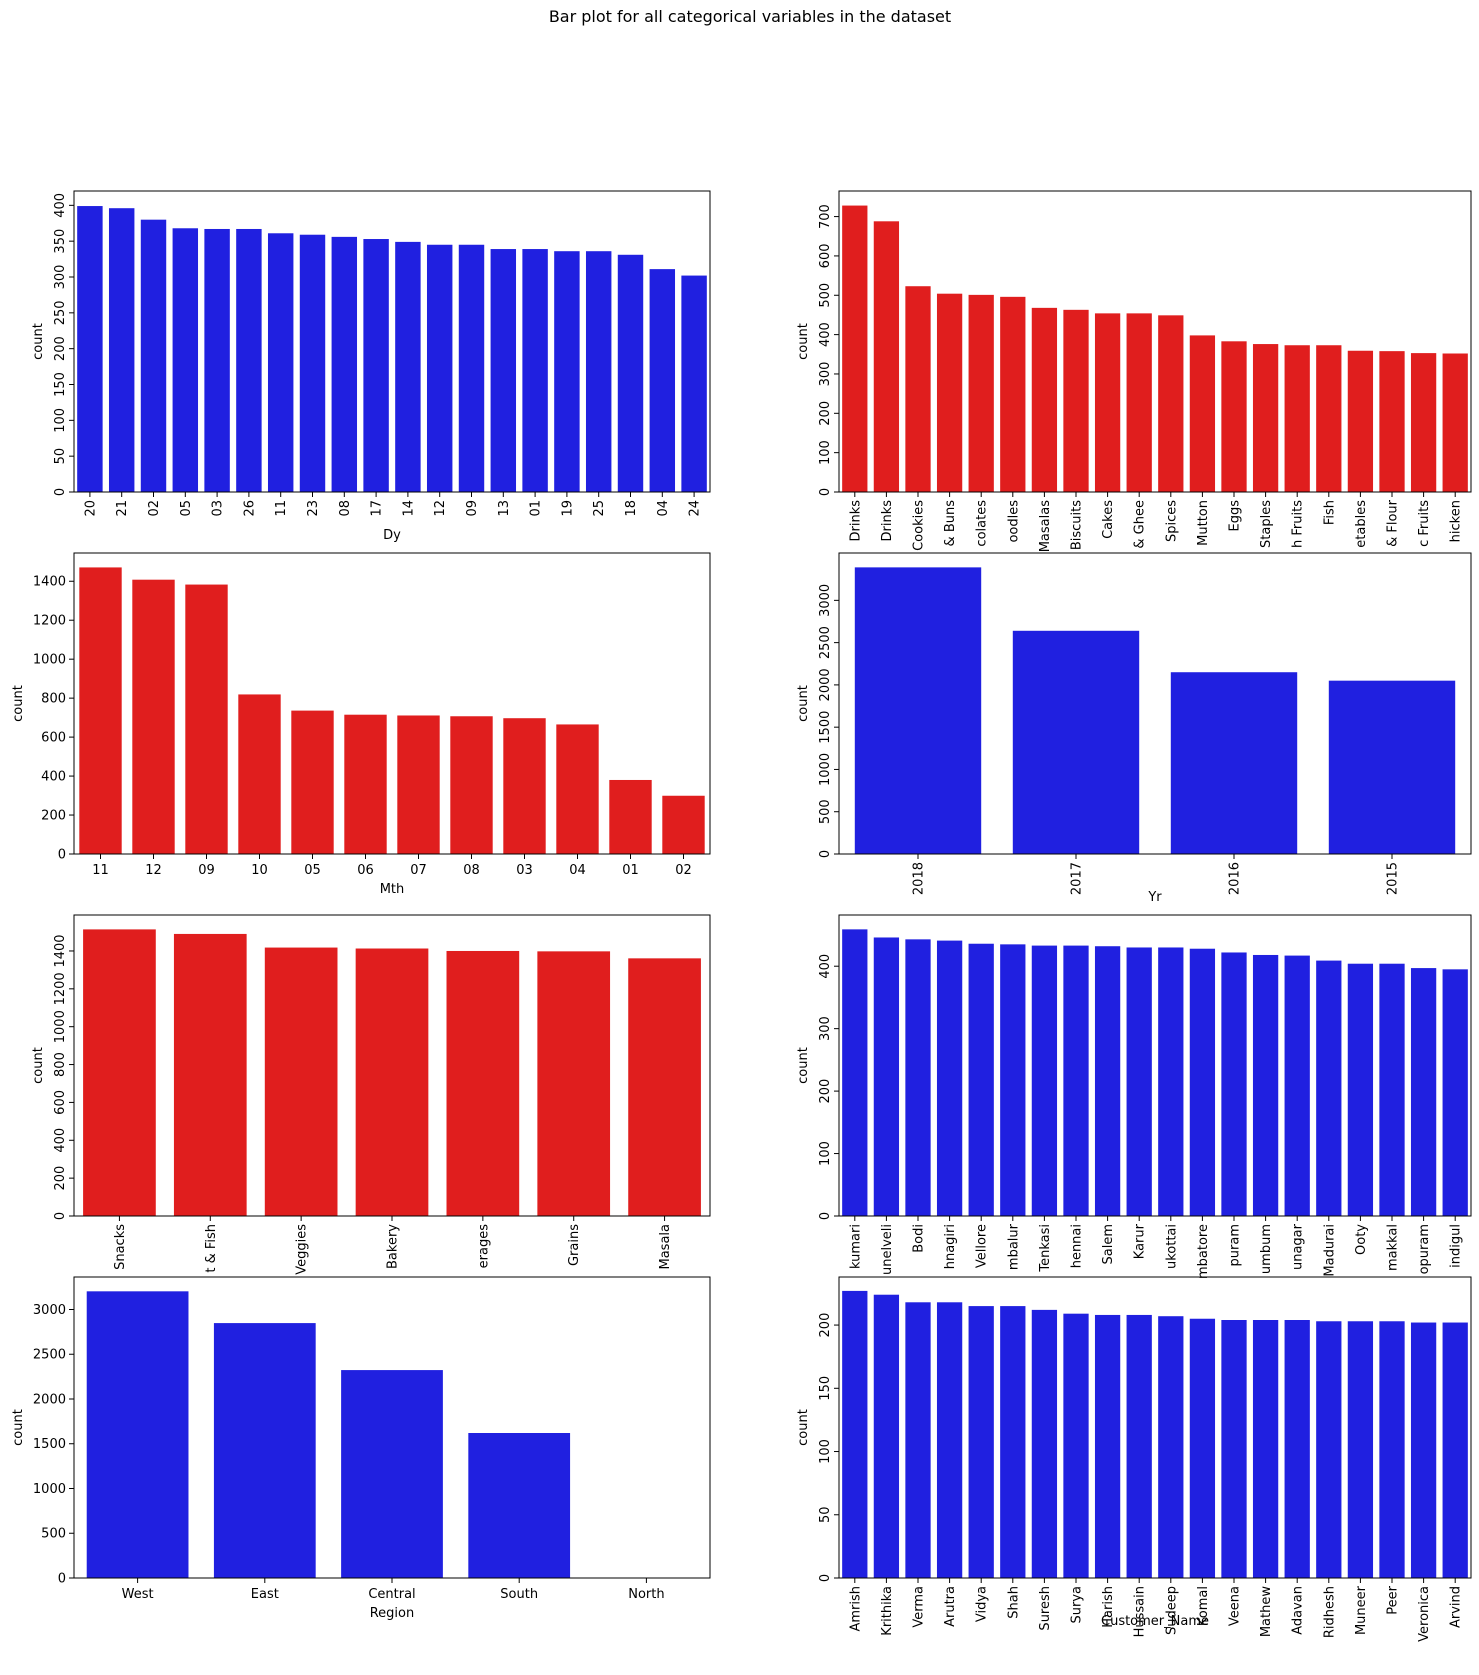 Image resolution: width=1479 pixels, height=1675 pixels. Describe the element at coordinates (1045, 1248) in the screenshot. I see `x-tick-label: Tenkasi` at that location.